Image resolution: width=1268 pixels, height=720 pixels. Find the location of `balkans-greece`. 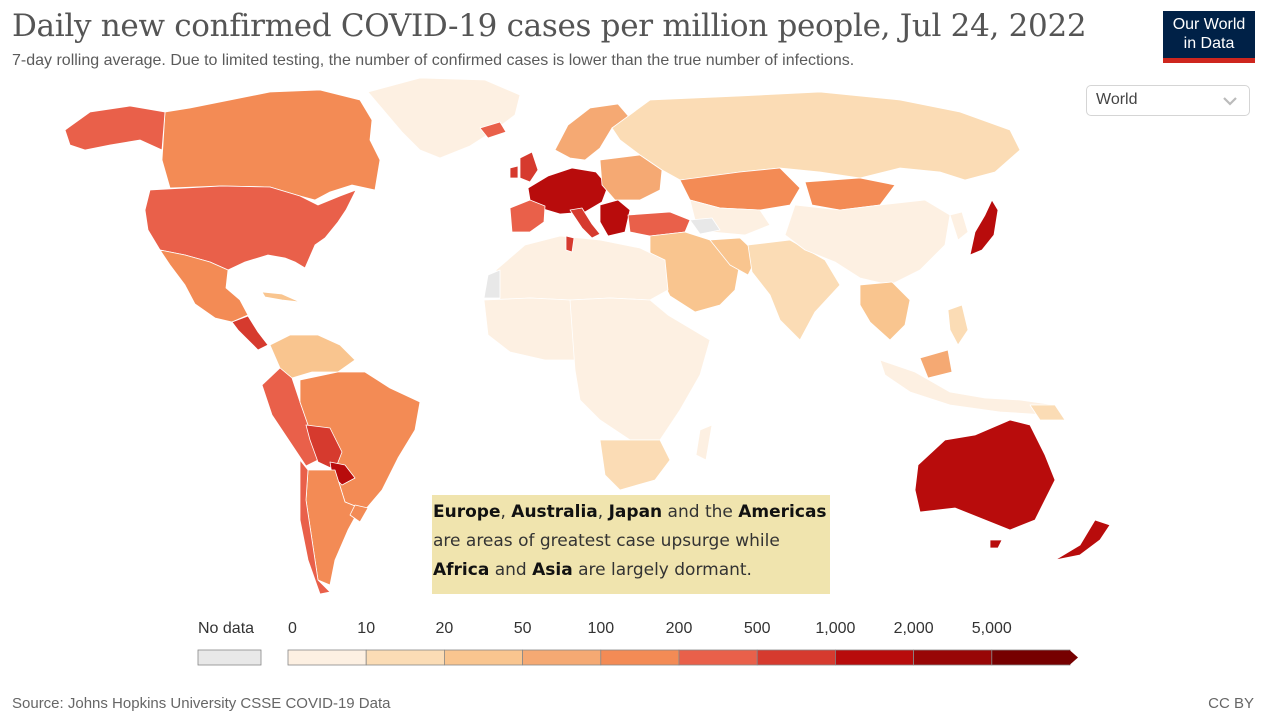

balkans-greece is located at coordinates (615, 218).